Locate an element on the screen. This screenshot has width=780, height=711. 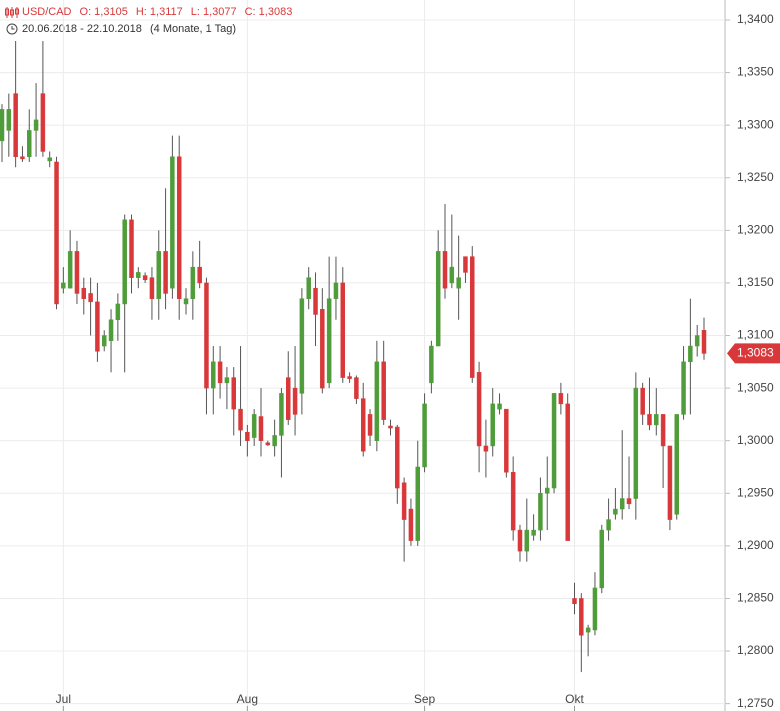
y-tick-label: 1,2900 is located at coordinates (755, 545).